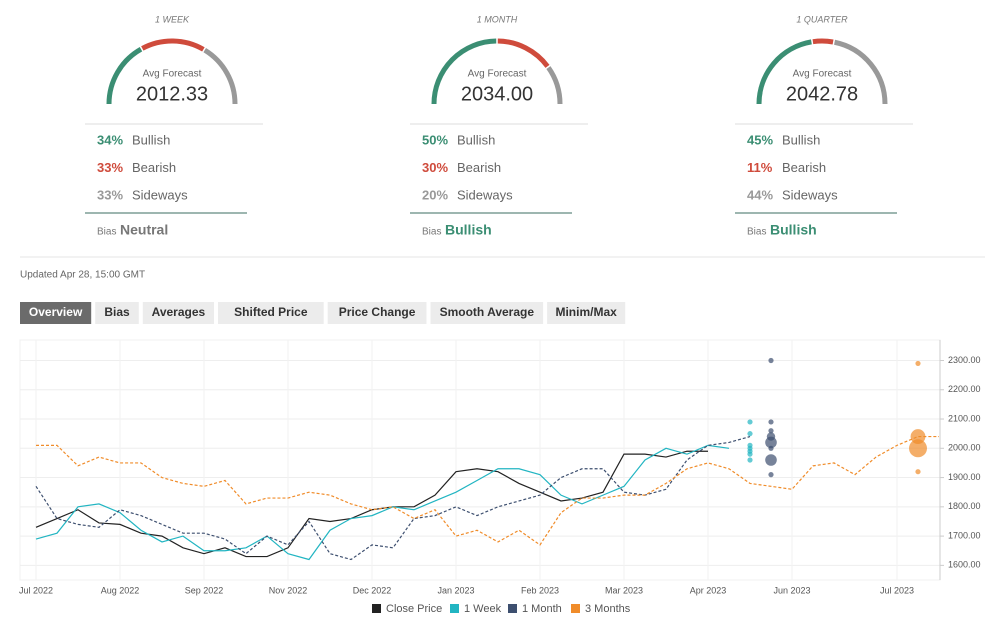 The image size is (995, 632). Describe the element at coordinates (110, 139) in the screenshot. I see `bullish-pct: 34%` at that location.